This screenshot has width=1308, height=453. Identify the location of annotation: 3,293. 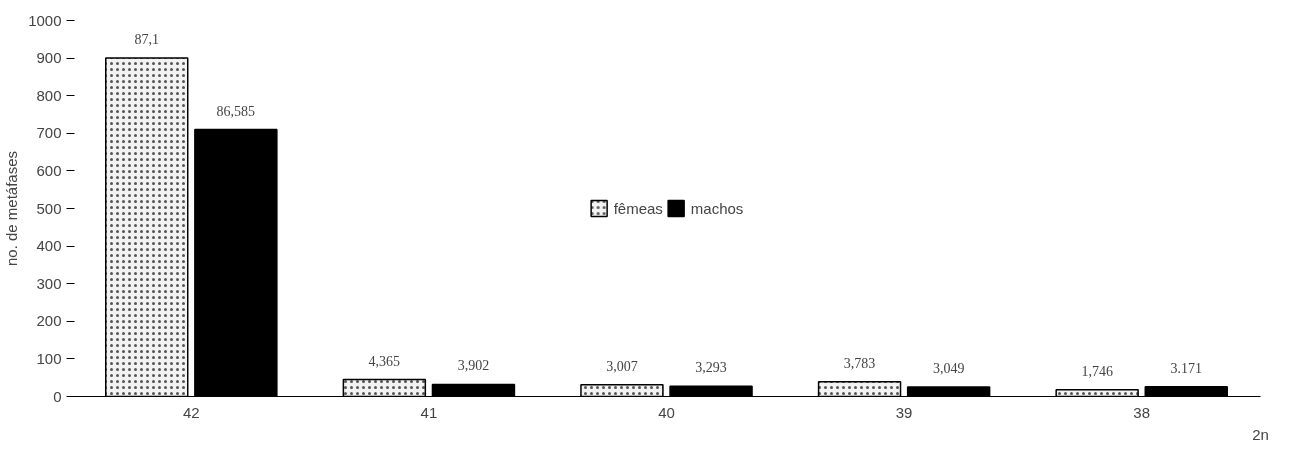
(711, 368).